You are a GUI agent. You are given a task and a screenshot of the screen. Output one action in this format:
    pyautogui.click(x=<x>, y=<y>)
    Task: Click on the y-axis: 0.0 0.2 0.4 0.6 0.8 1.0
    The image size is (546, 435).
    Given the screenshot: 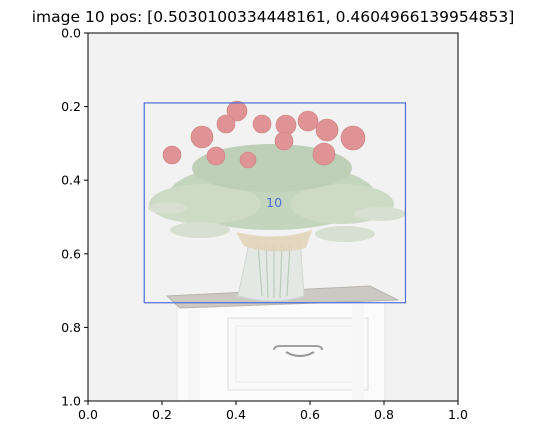 What is the action you would take?
    pyautogui.click(x=74, y=217)
    